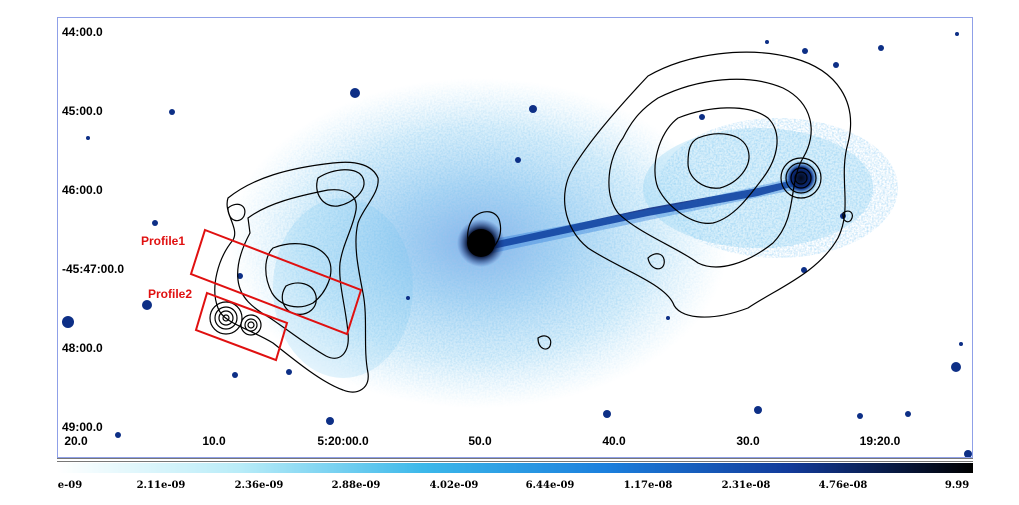  I want to click on colorbar-tick: 4.02e-09, so click(454, 485).